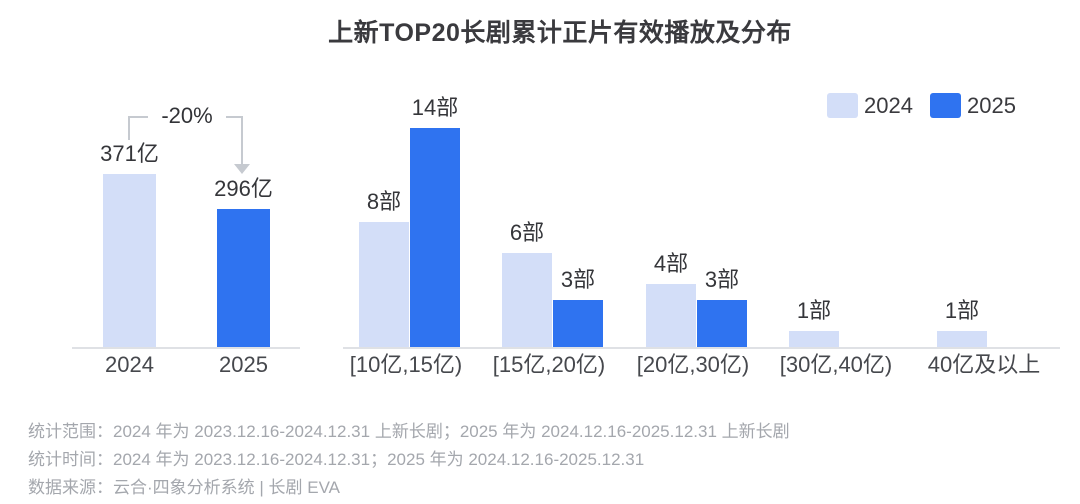 The width and height of the screenshot is (1080, 504). I want to click on bar-value-label: 296亿, so click(243, 188).